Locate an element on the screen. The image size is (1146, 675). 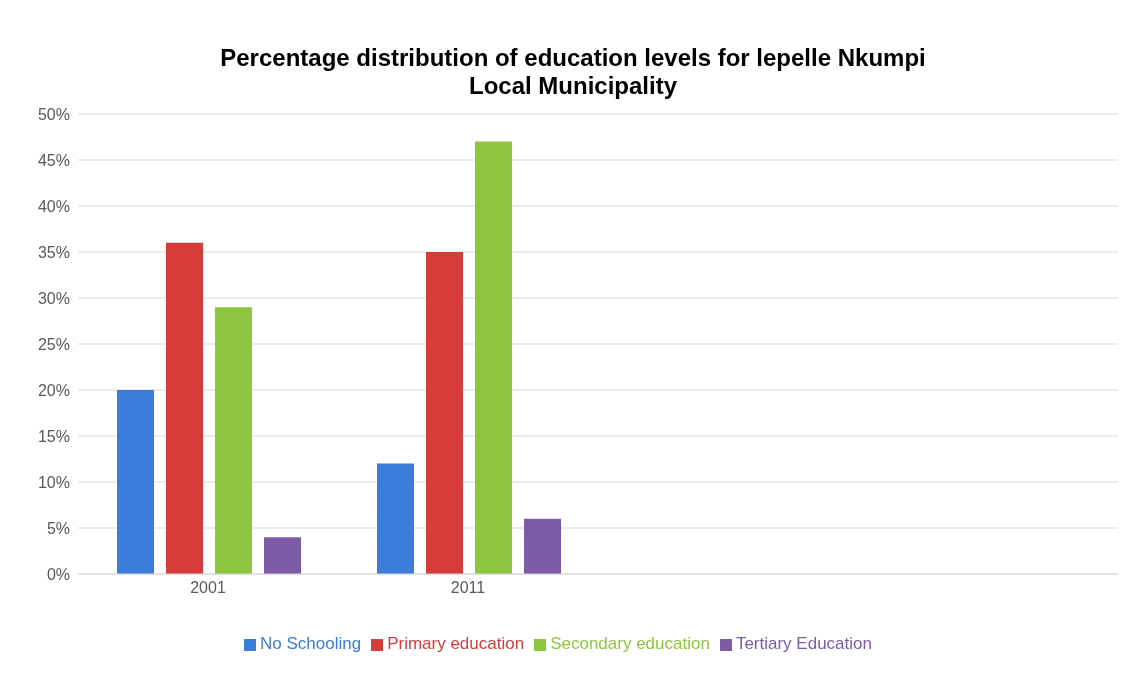
y-tick-label: 50% is located at coordinates (53, 114).